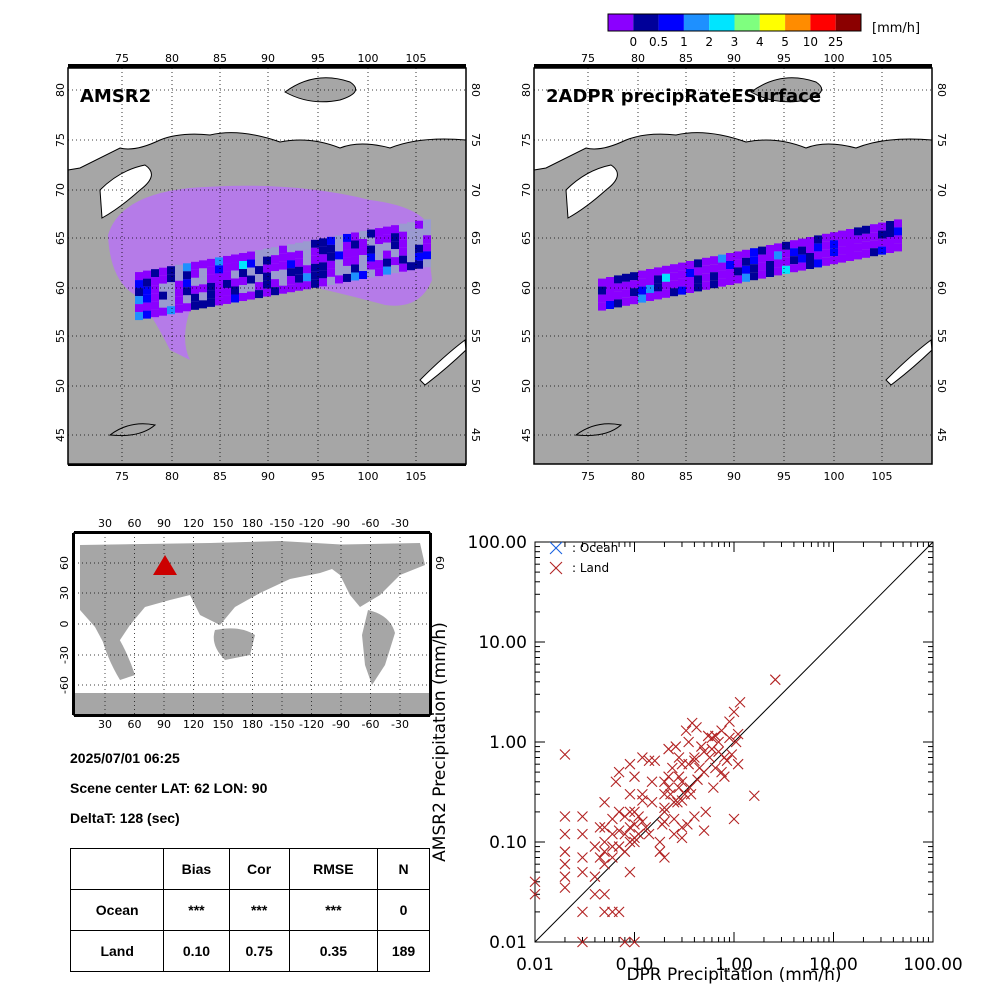 This screenshot has height=1000, width=1000. Describe the element at coordinates (220, 476) in the screenshot. I see `lon-tick-label-bottom: 85` at that location.